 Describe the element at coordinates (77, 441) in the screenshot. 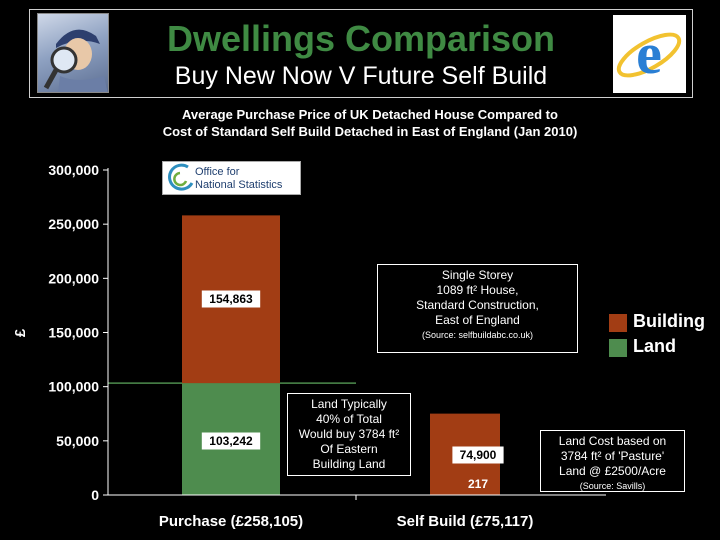

I see `y-tick-label: 50,000` at that location.